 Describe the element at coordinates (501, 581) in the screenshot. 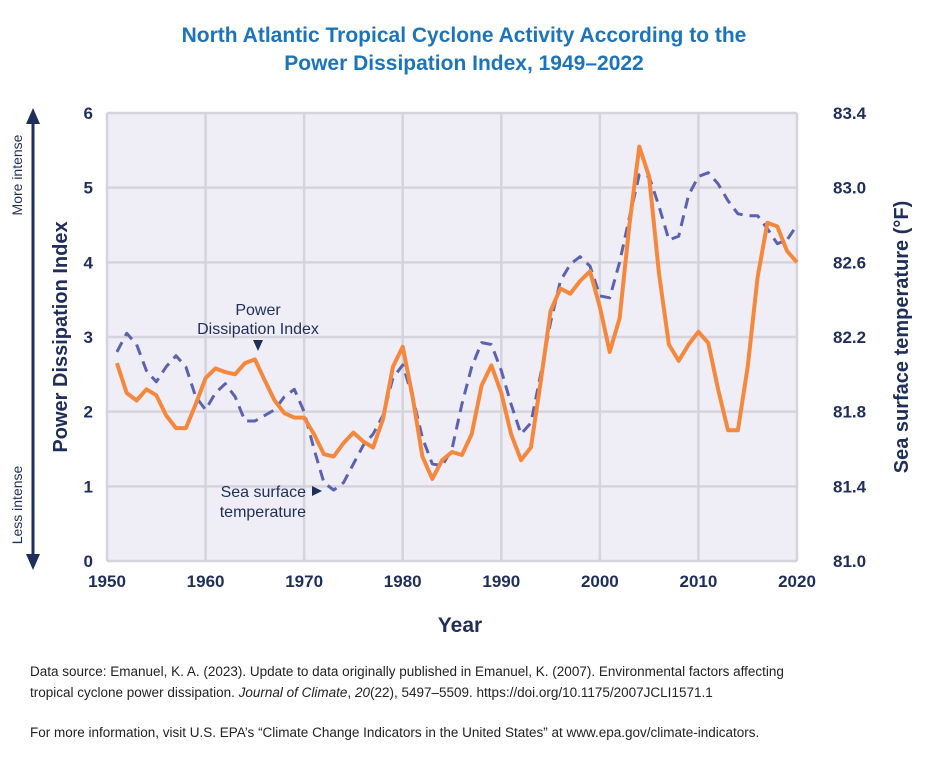

I see `x-tick-label: 1990` at that location.